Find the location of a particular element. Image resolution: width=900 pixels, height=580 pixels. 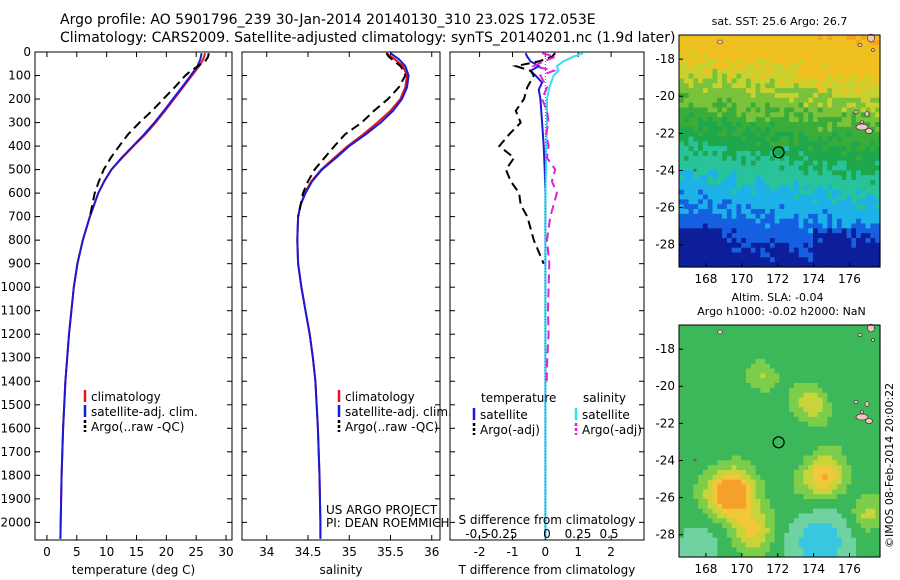

x-tick-label: 172 is located at coordinates (777, 279).